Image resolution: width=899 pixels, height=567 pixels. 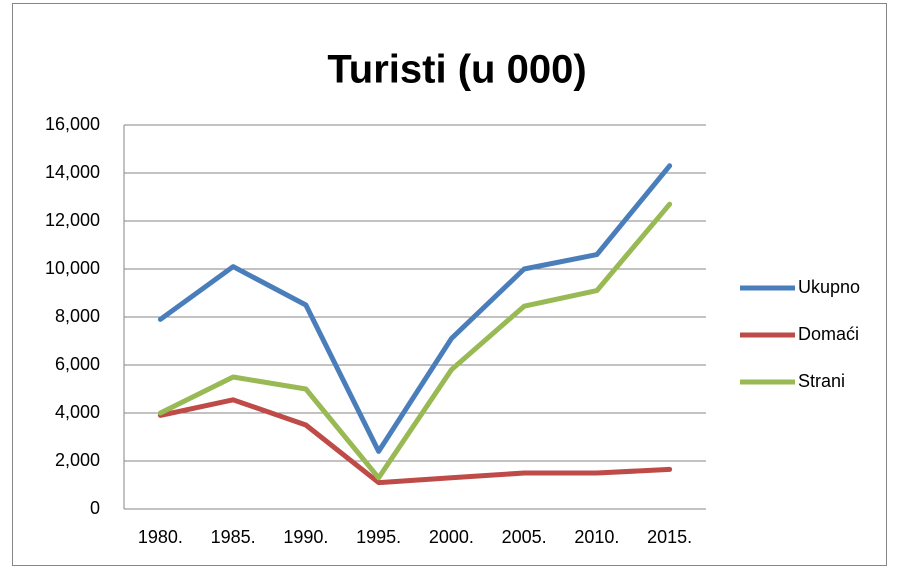 What do you see at coordinates (72, 268) in the screenshot?
I see `y-tick-label: 10,000` at bounding box center [72, 268].